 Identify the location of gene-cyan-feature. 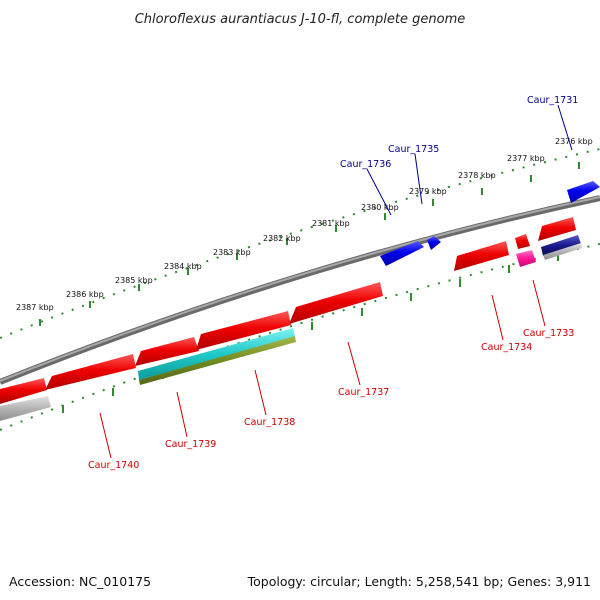
(216, 354).